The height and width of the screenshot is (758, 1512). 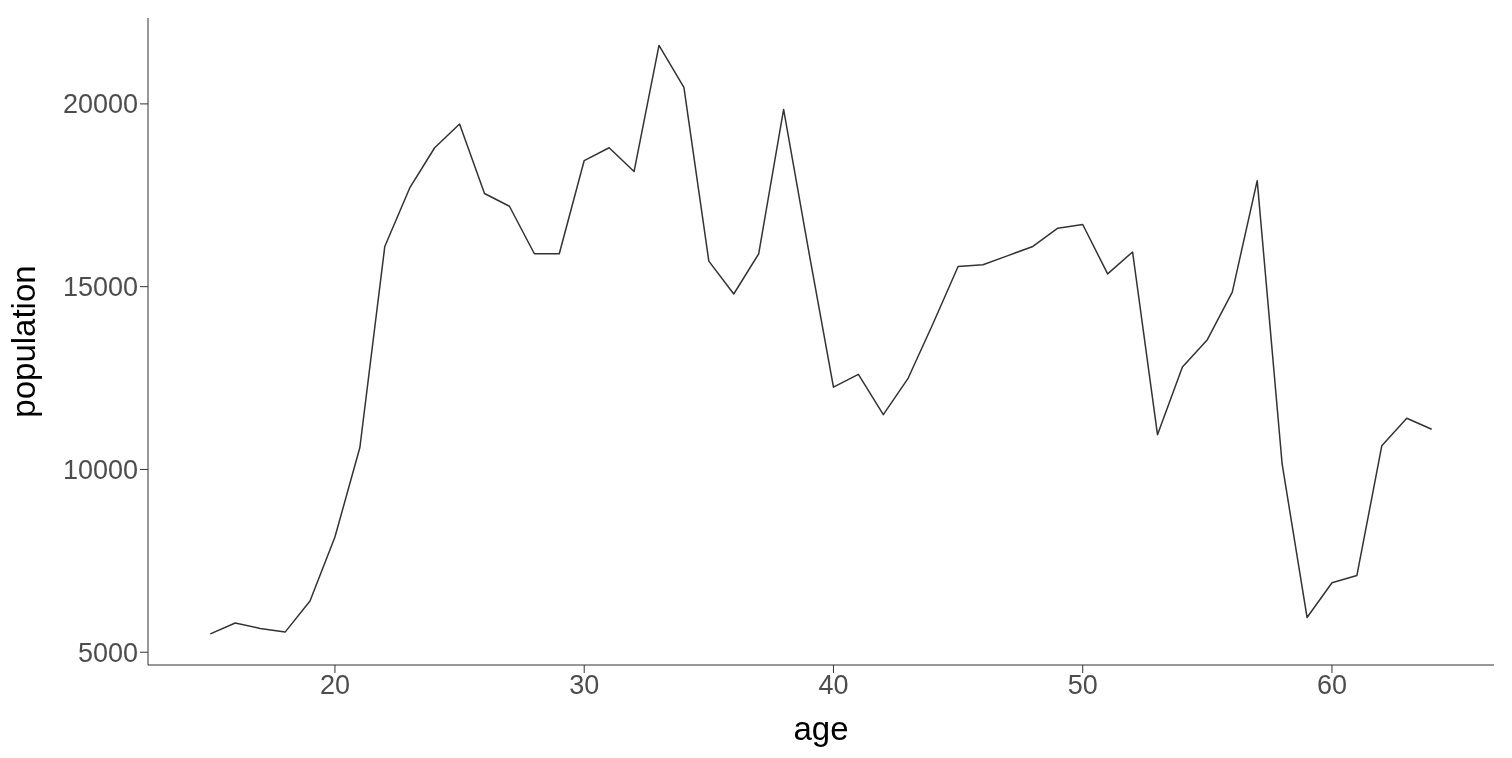 I want to click on y-axis-title: population, so click(x=23, y=341).